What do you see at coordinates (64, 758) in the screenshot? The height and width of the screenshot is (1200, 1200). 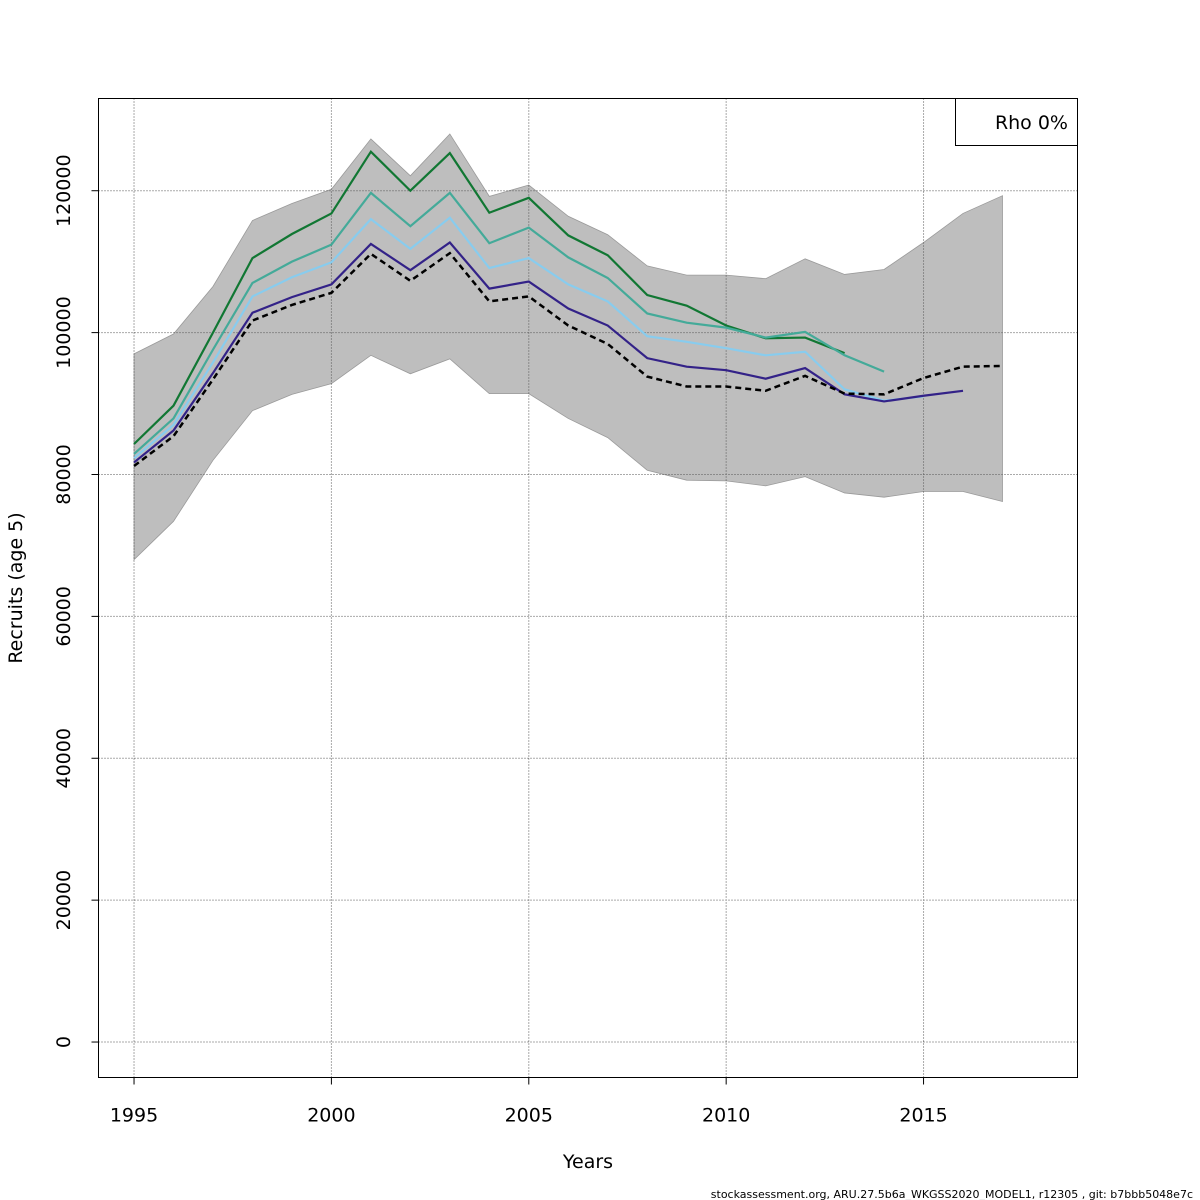 I see `y-tick-label: 40000` at bounding box center [64, 758].